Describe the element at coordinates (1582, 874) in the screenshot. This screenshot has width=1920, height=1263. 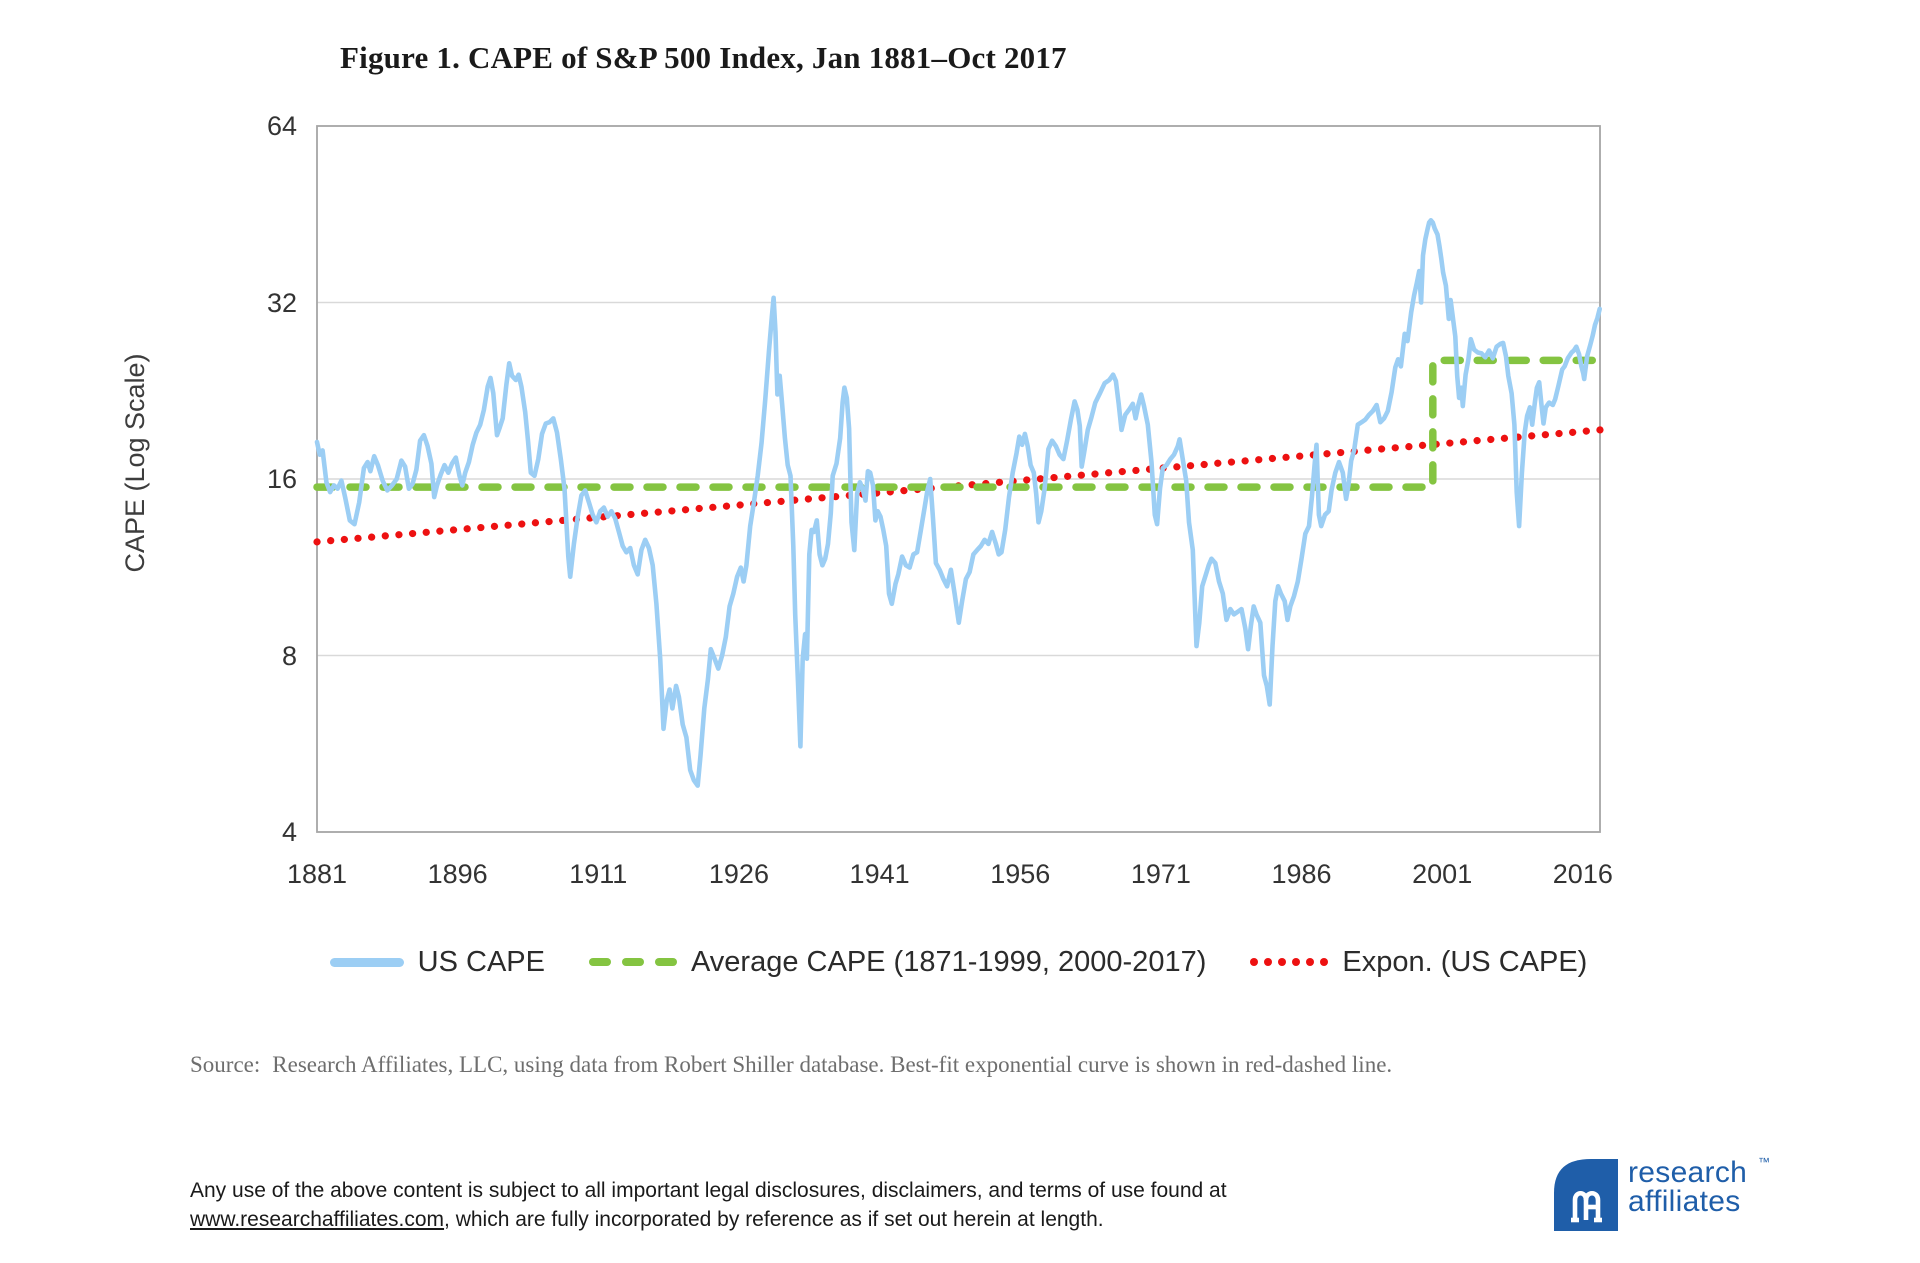
I see `x-tick-label-2016: 2016` at that location.